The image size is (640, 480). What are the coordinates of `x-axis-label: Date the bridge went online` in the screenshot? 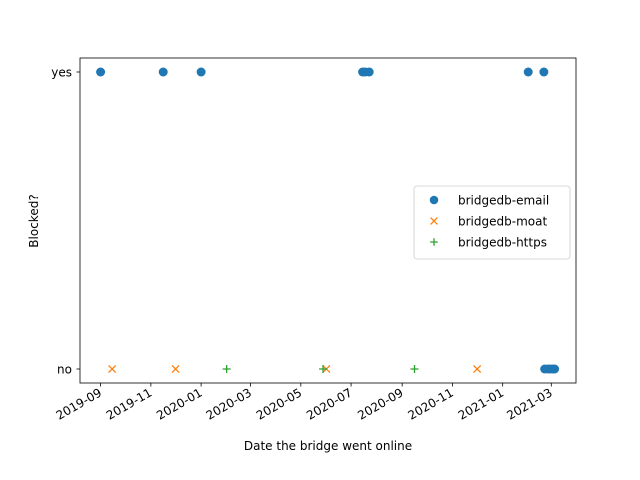 It's located at (328, 446).